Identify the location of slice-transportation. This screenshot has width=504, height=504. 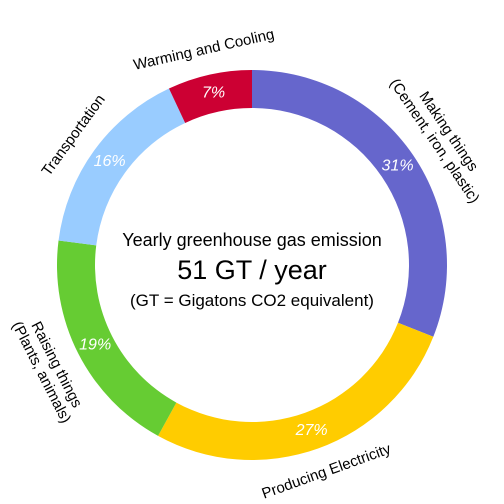
(122, 167).